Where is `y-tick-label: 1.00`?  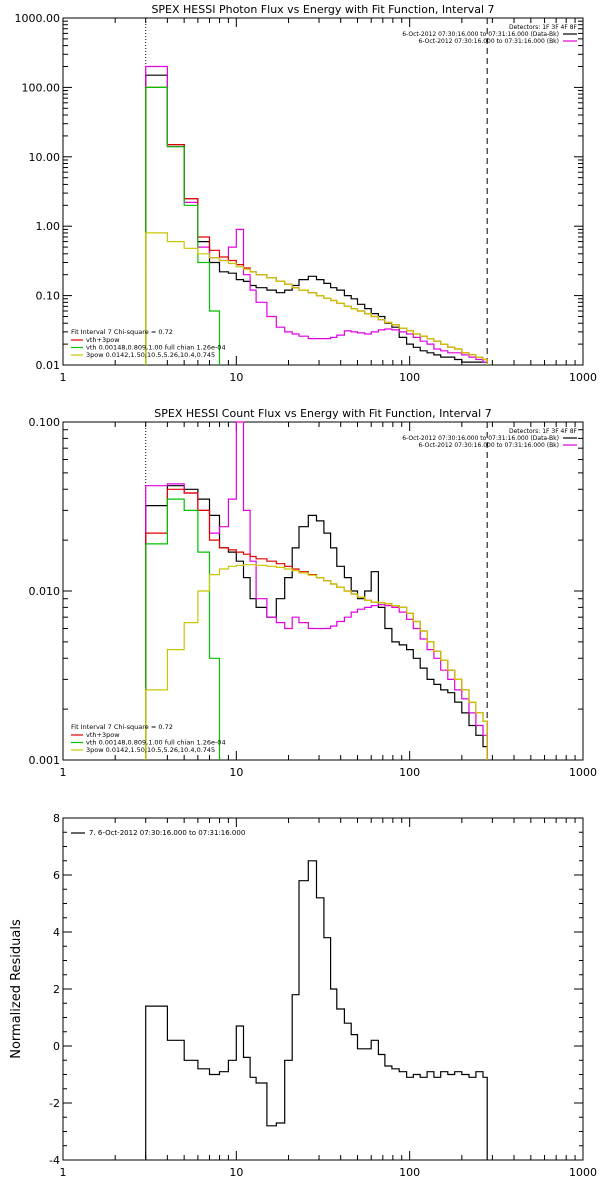
y-tick-label: 1.00 is located at coordinates (48, 226).